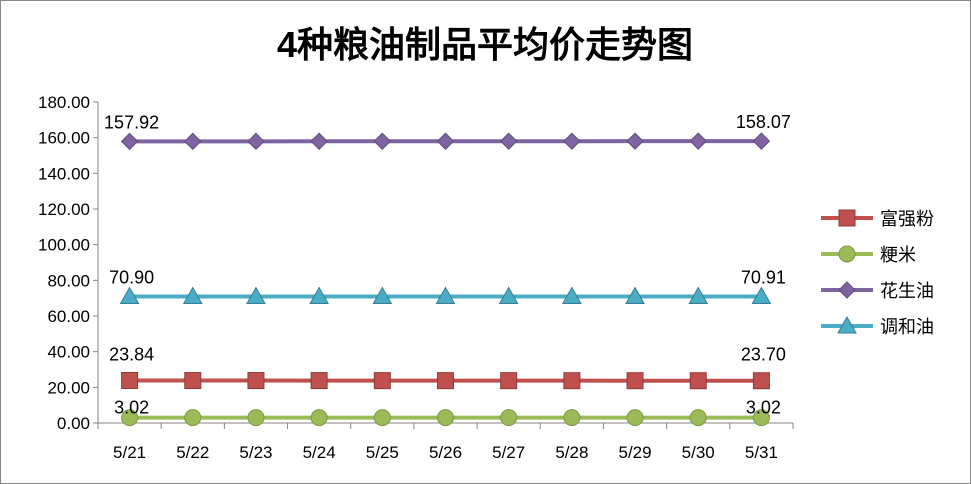 The height and width of the screenshot is (484, 971). What do you see at coordinates (898, 255) in the screenshot?
I see `legend-label: 粳米` at bounding box center [898, 255].